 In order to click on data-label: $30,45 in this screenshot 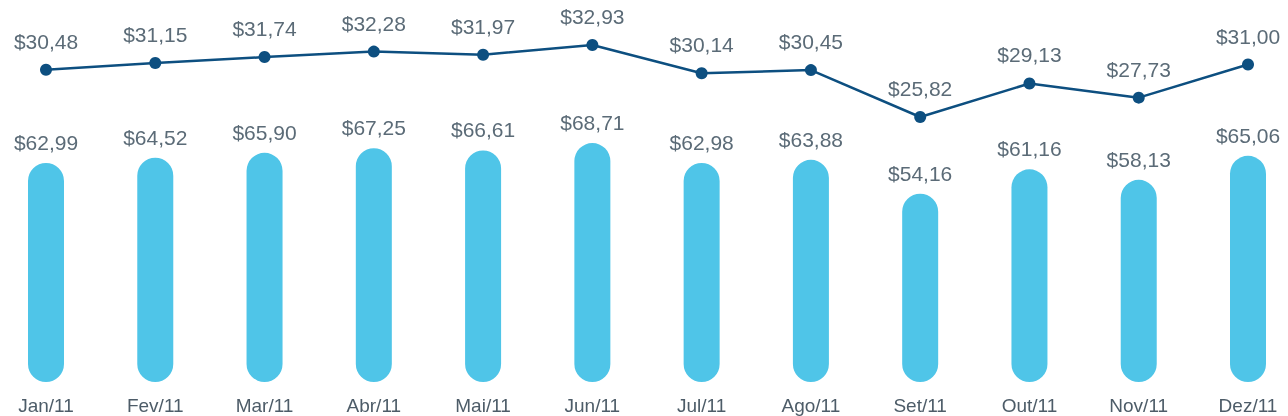, I will do `click(811, 42)`.